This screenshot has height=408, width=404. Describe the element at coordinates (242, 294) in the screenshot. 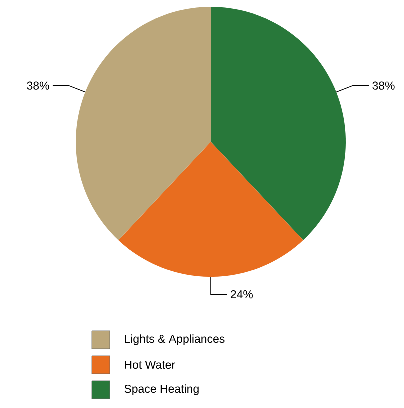

I see `data-label: 24%` at that location.